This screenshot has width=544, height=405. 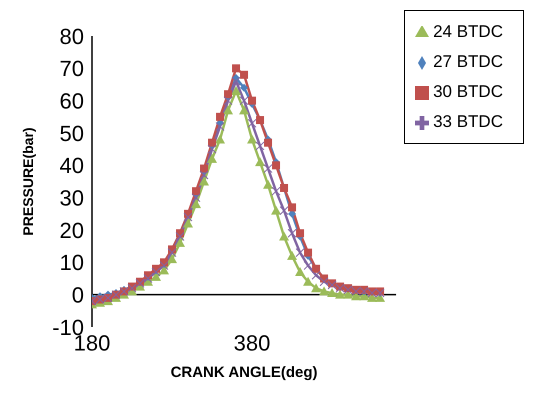 I want to click on y-tick-label: 50, so click(x=72, y=133).